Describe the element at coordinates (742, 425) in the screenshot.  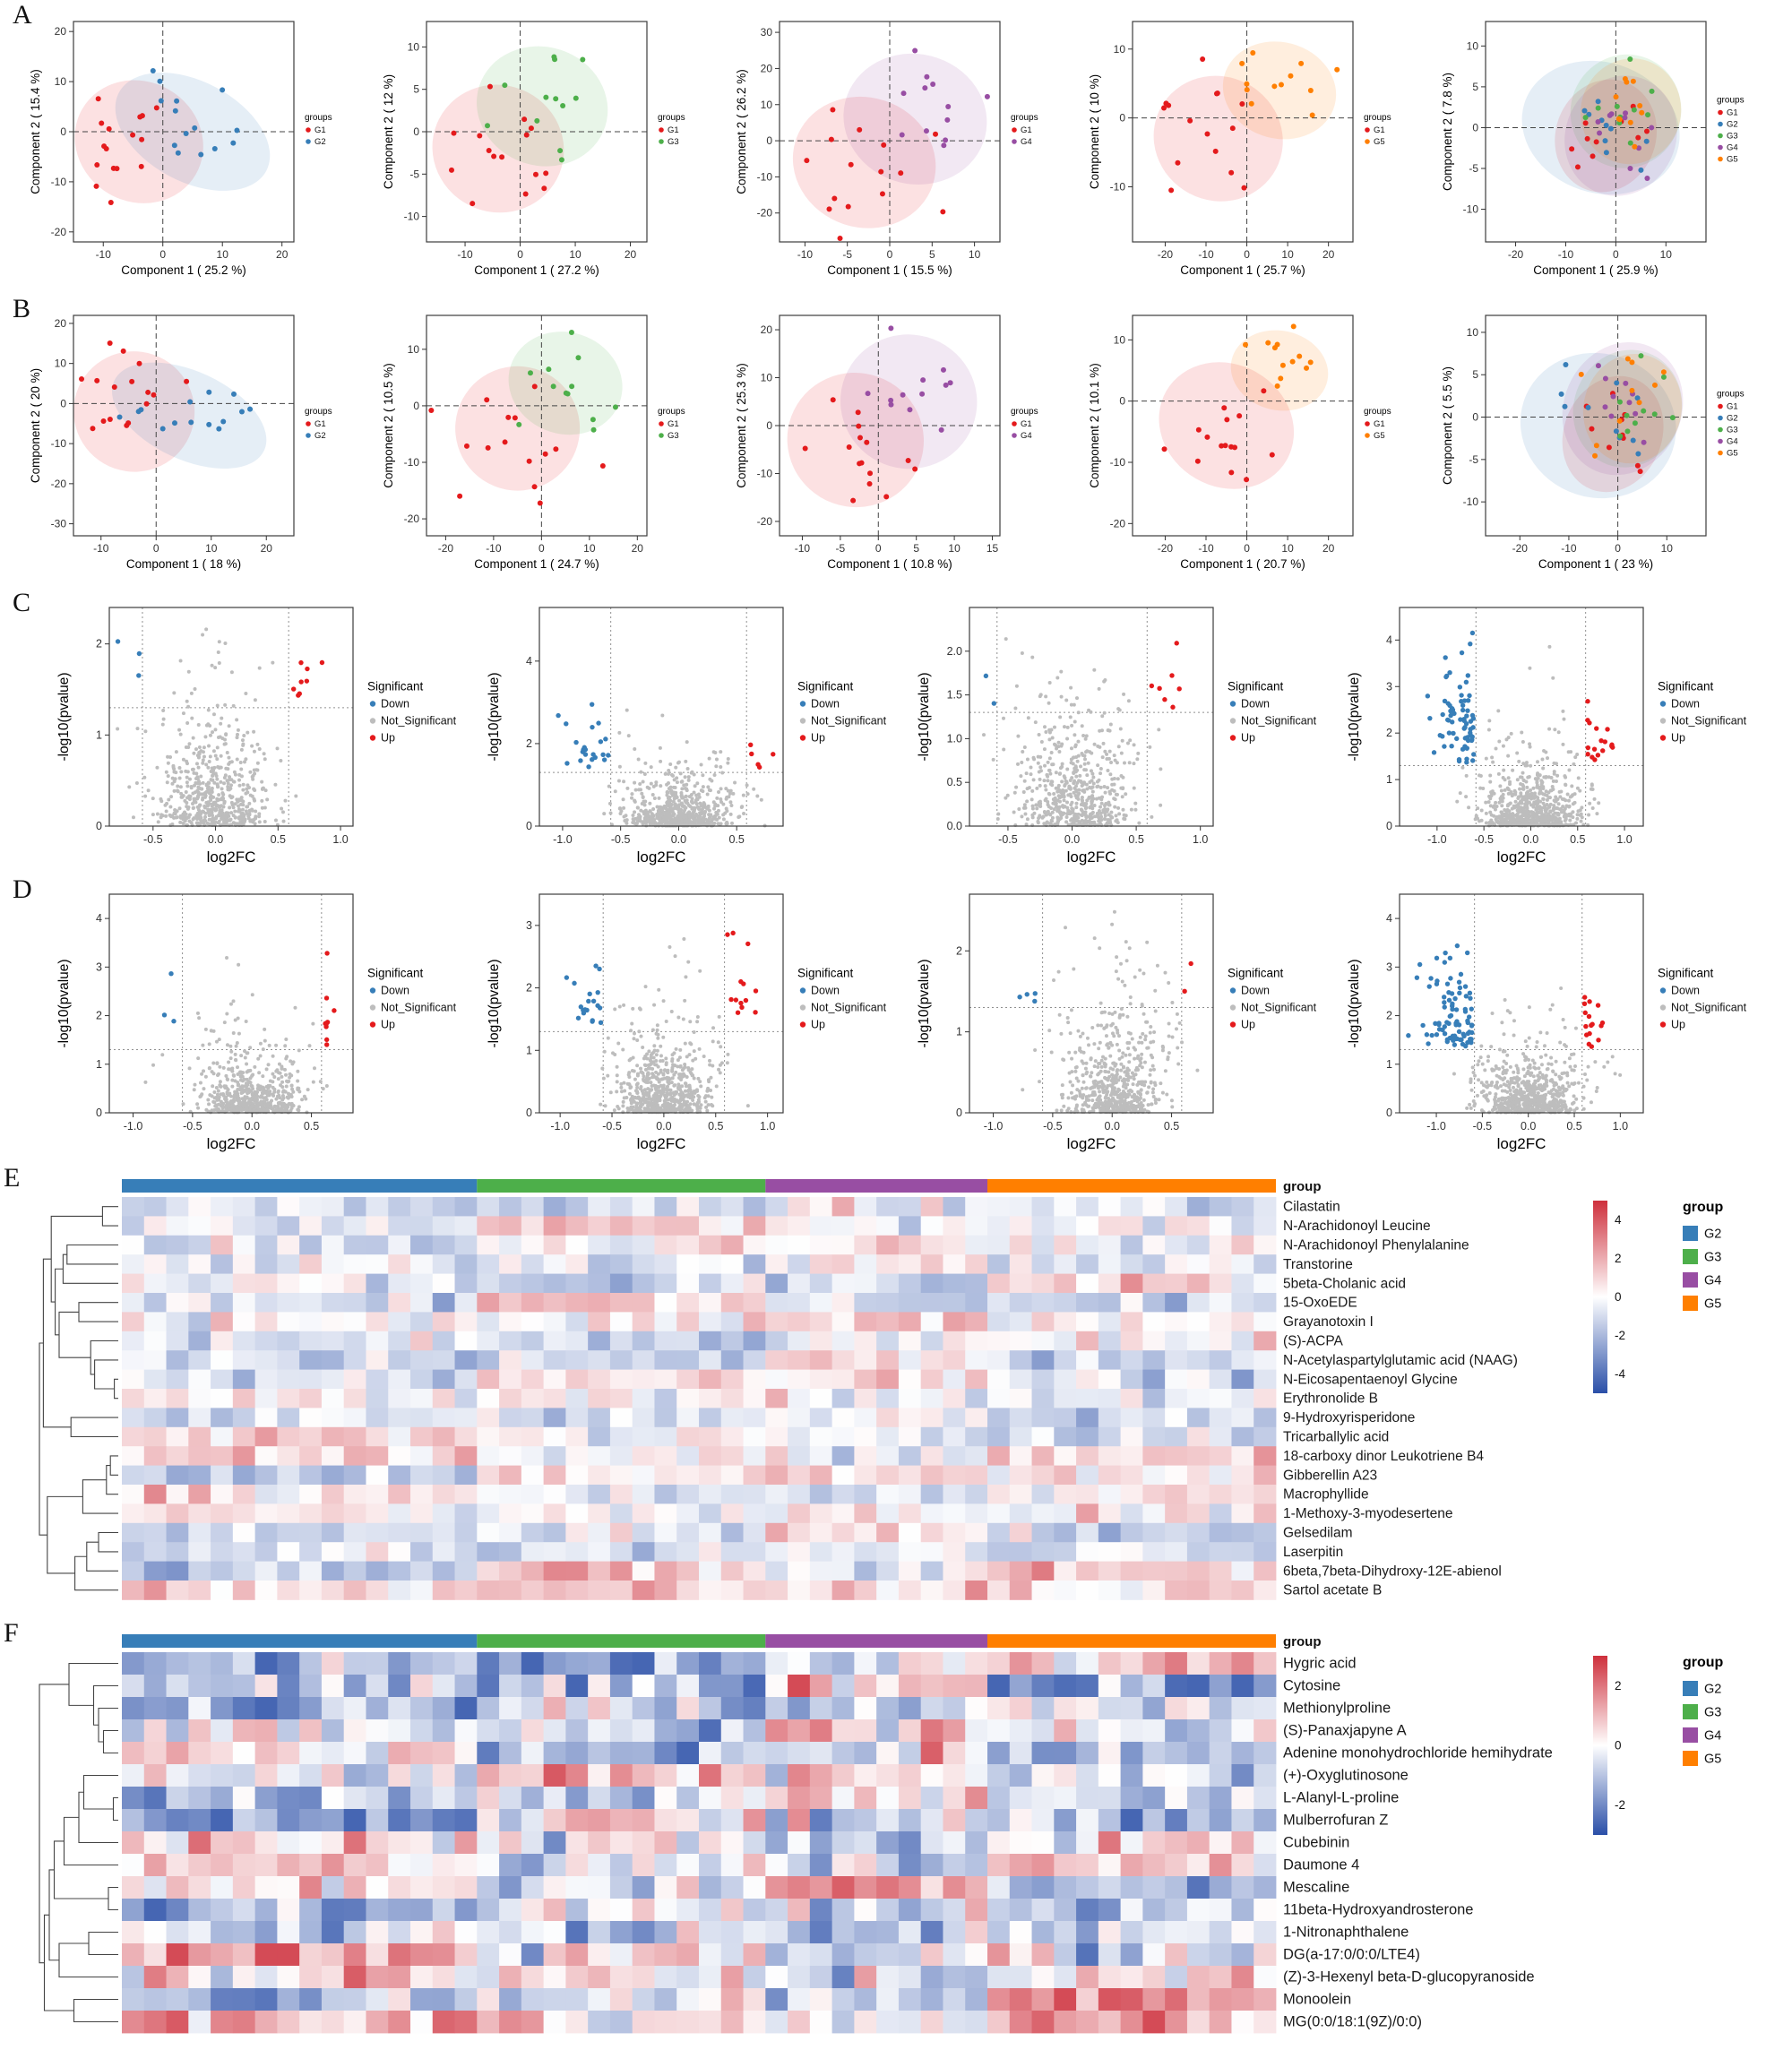
I see `svg-text: Component 2 ( 25.3 %)` at that location.